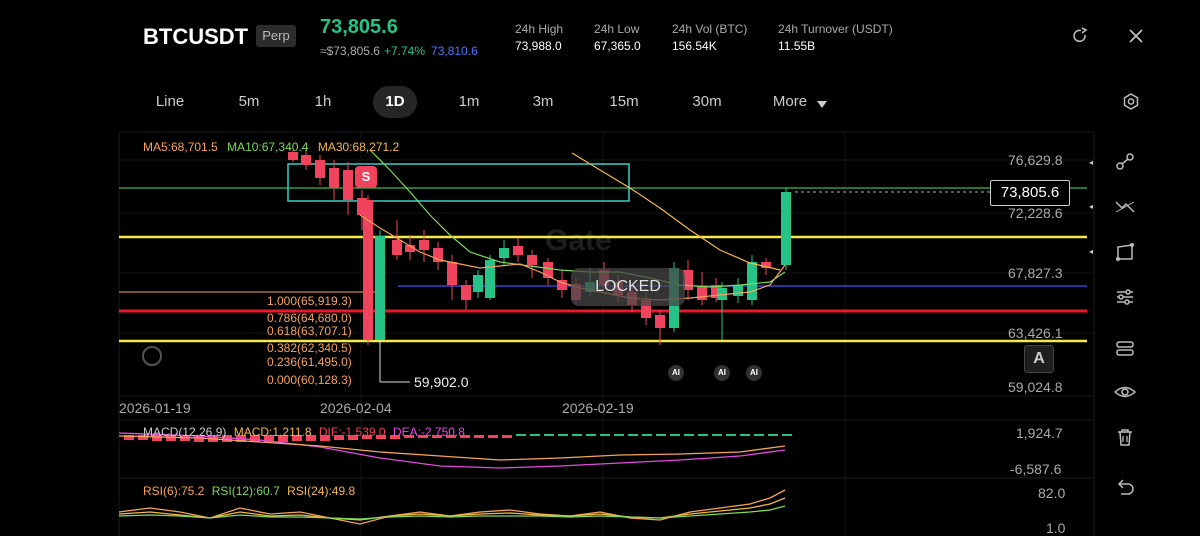 The width and height of the screenshot is (1200, 536). Describe the element at coordinates (1125, 392) in the screenshot. I see `eye-icon` at that location.